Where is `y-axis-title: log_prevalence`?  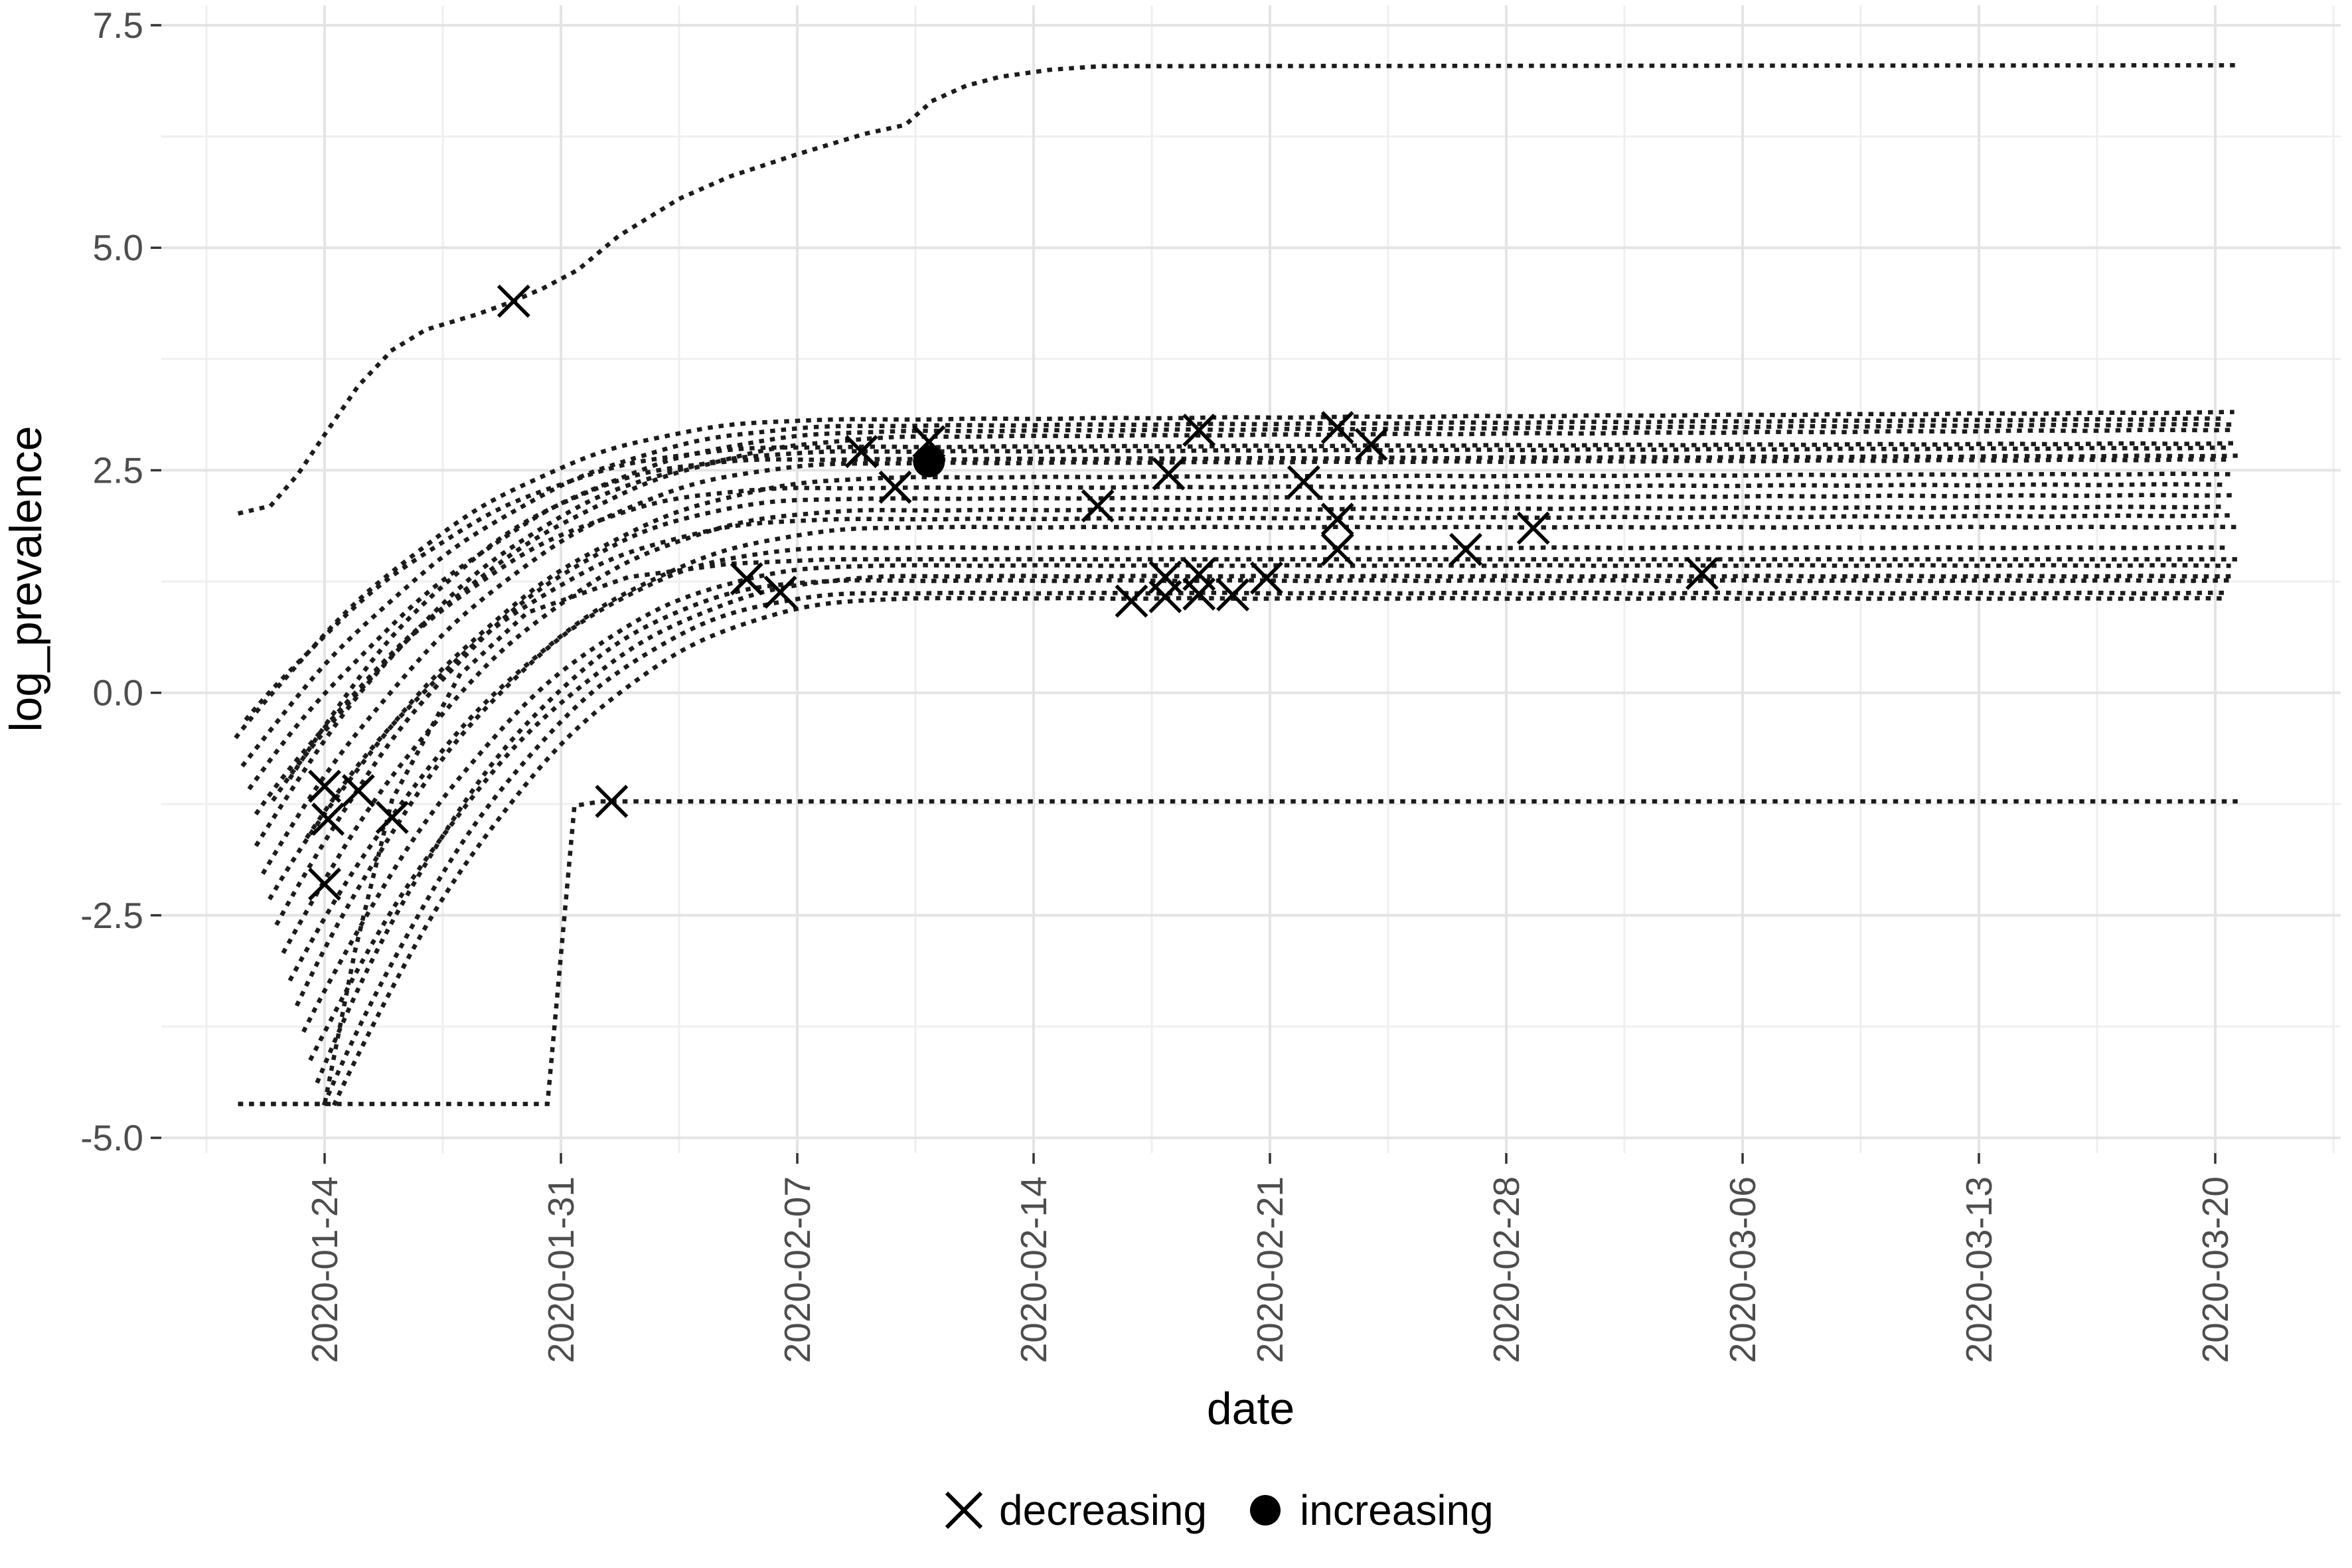 y-axis-title: log_prevalence is located at coordinates (26, 579).